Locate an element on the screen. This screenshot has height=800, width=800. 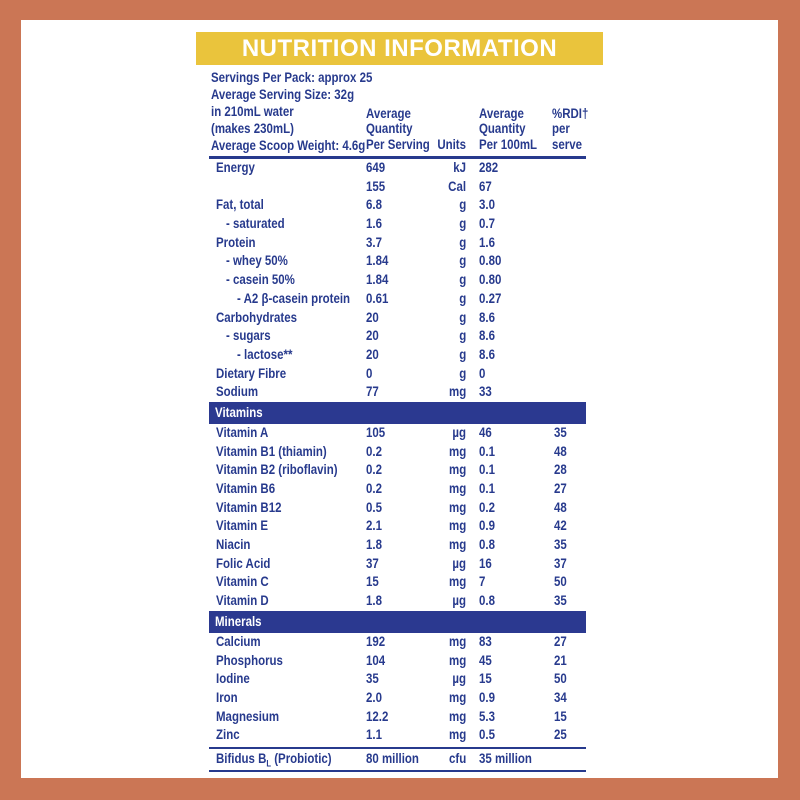
rdi-value-cell: 37 is located at coordinates (570, 564).